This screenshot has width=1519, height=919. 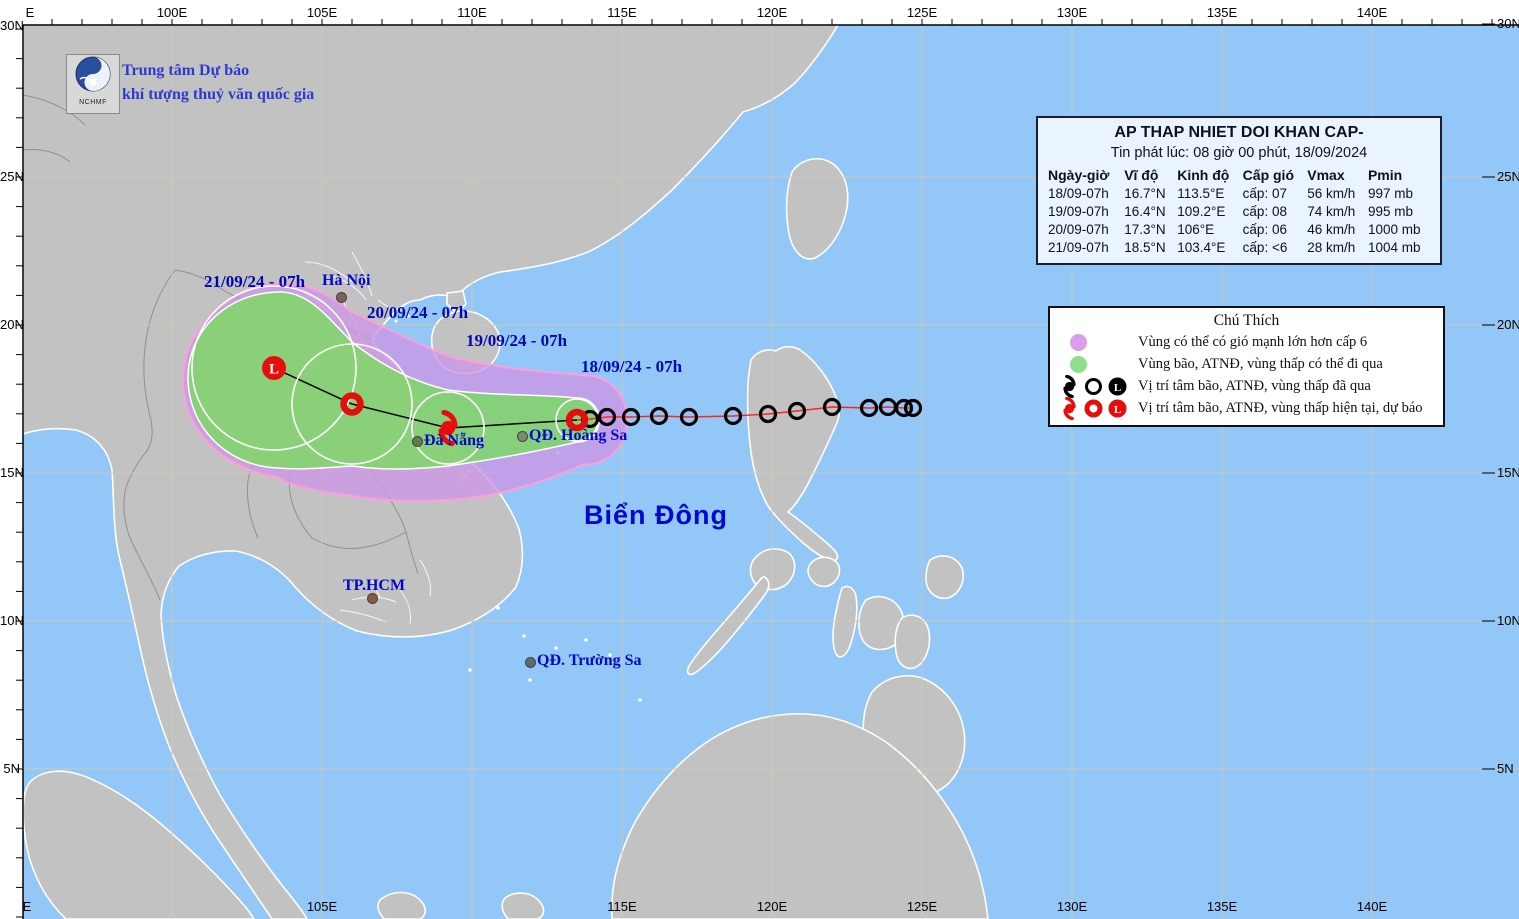 I want to click on forecast-column-header: Ngày-giờ, so click(x=1079, y=175).